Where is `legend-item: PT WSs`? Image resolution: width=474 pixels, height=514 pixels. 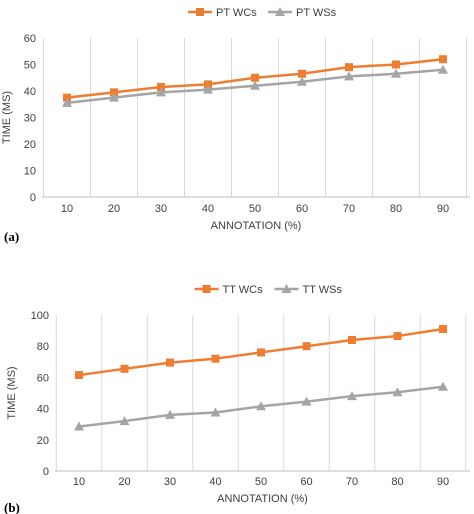 legend-item: PT WSs is located at coordinates (302, 13).